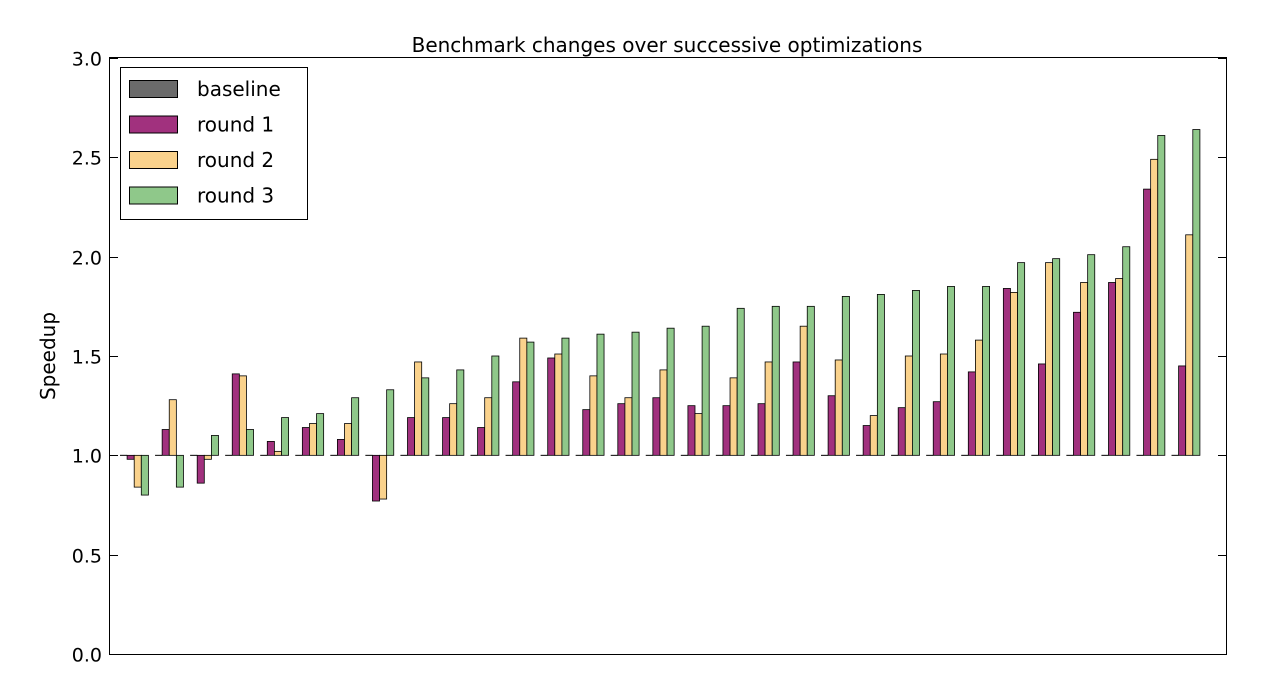  What do you see at coordinates (87, 557) in the screenshot?
I see `y-tick-label: 0.5` at bounding box center [87, 557].